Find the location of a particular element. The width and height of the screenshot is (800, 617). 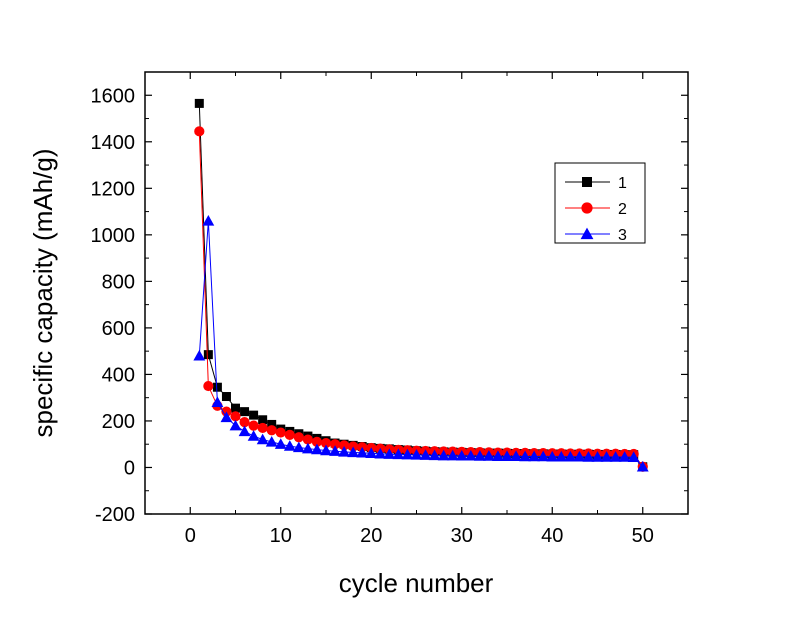

y-axis-title: specific capacity (mAh/g) is located at coordinates (43, 293).